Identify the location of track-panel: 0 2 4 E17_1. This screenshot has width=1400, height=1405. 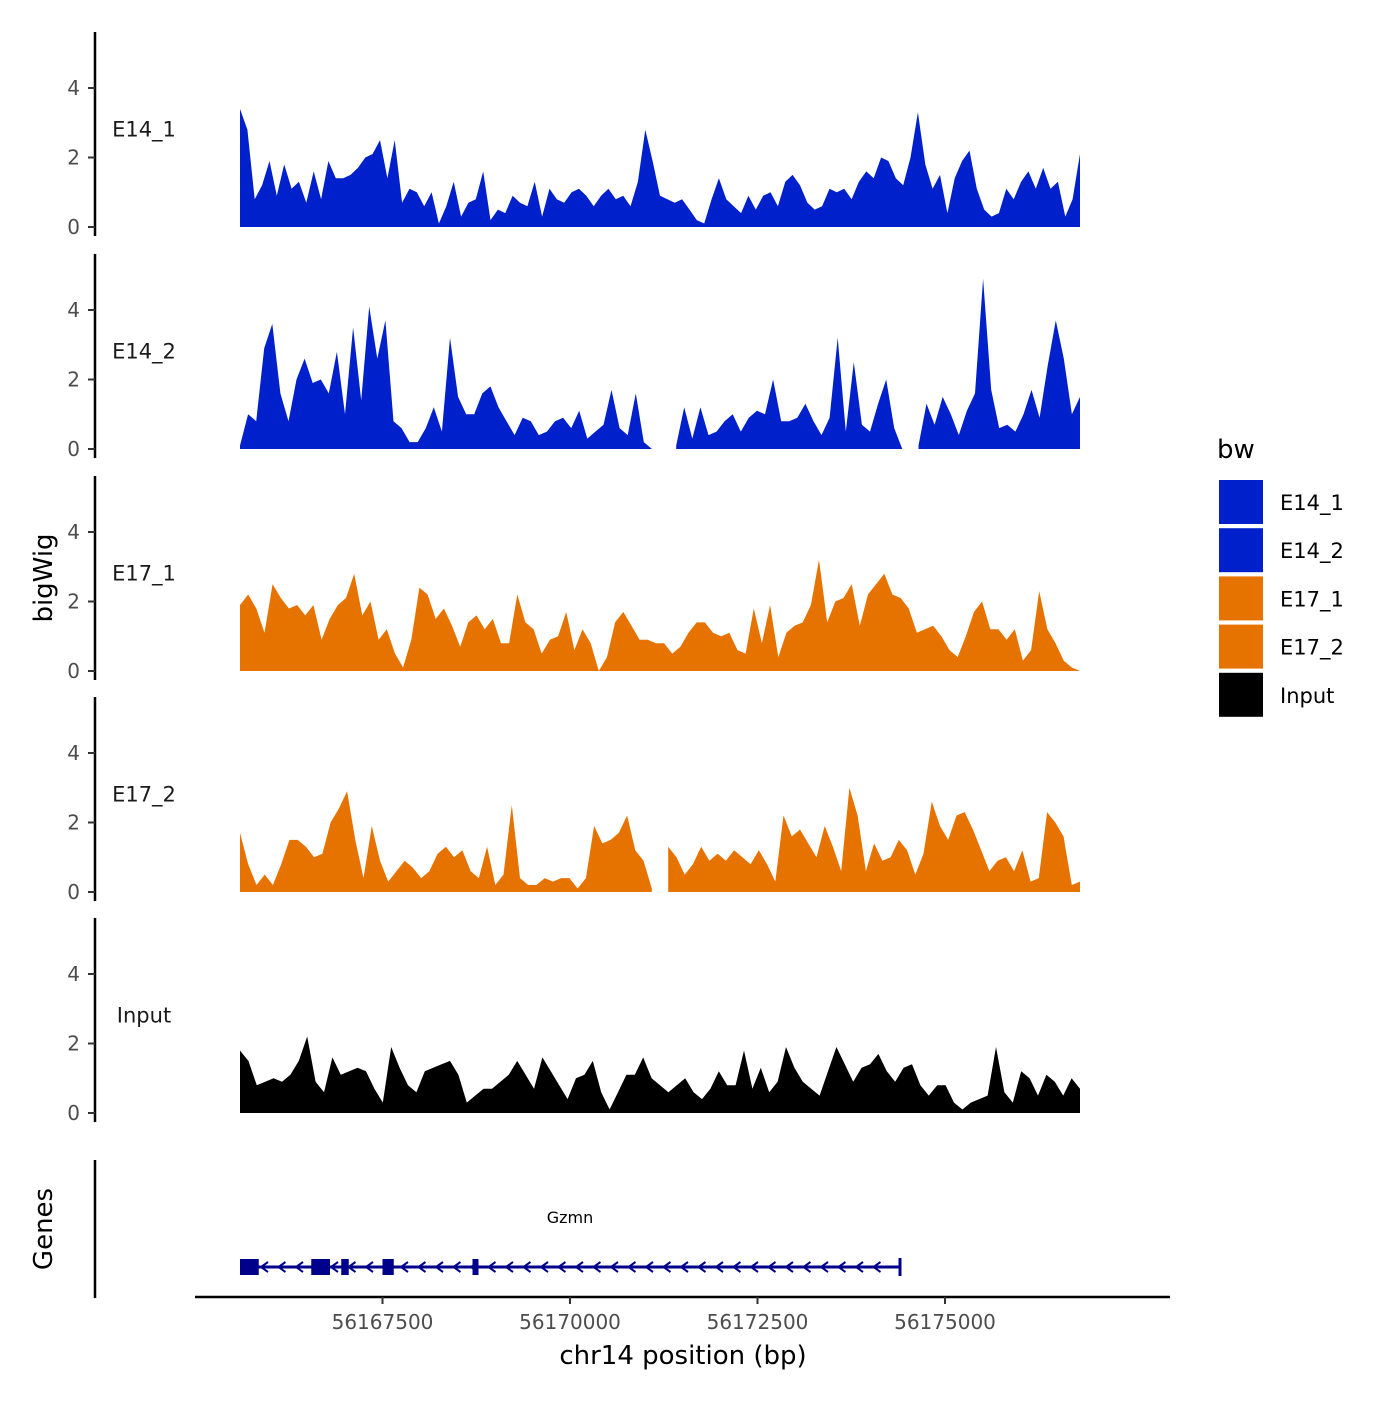
(573, 579).